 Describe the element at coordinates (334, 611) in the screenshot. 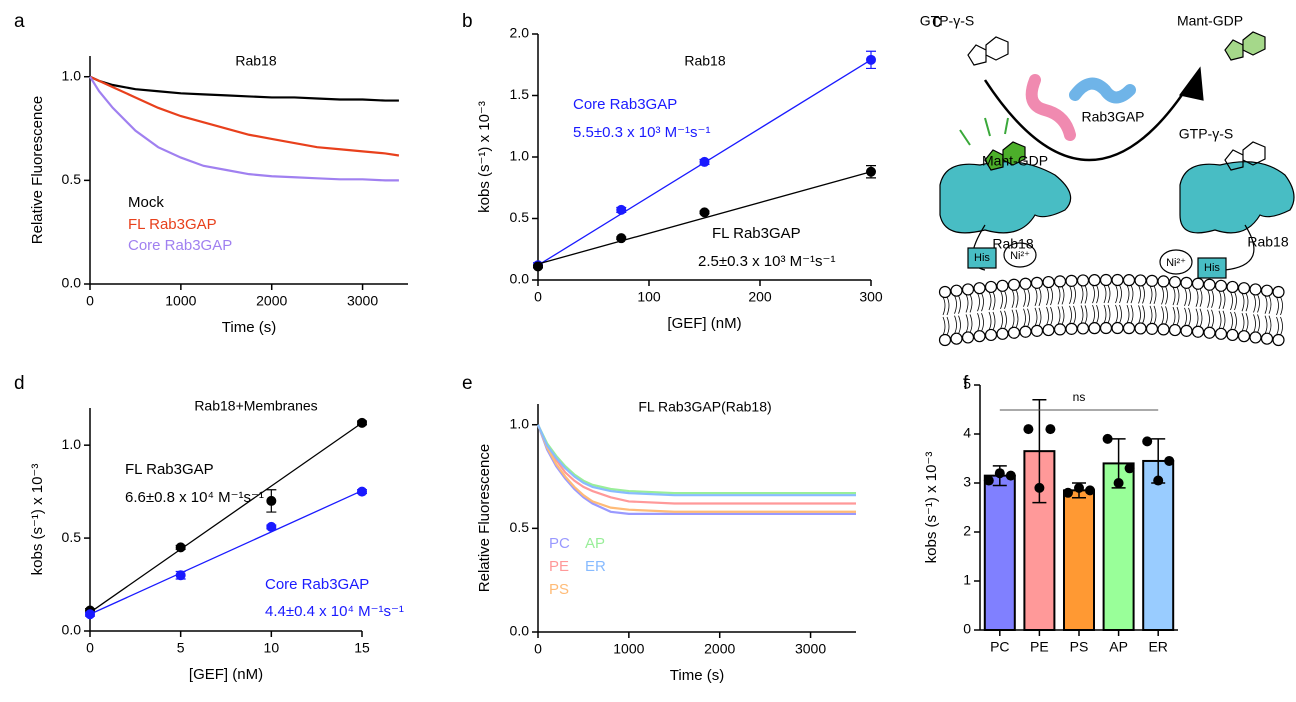

I see `rate-label: 4.4±0.4 x 10⁴ M⁻¹s⁻¹` at that location.